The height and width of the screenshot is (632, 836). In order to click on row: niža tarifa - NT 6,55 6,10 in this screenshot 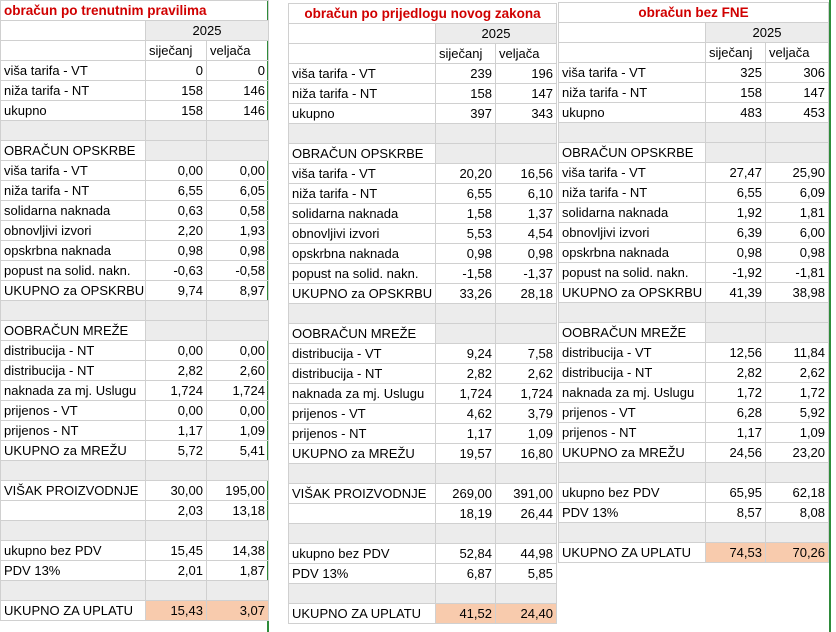, I will do `click(423, 193)`.